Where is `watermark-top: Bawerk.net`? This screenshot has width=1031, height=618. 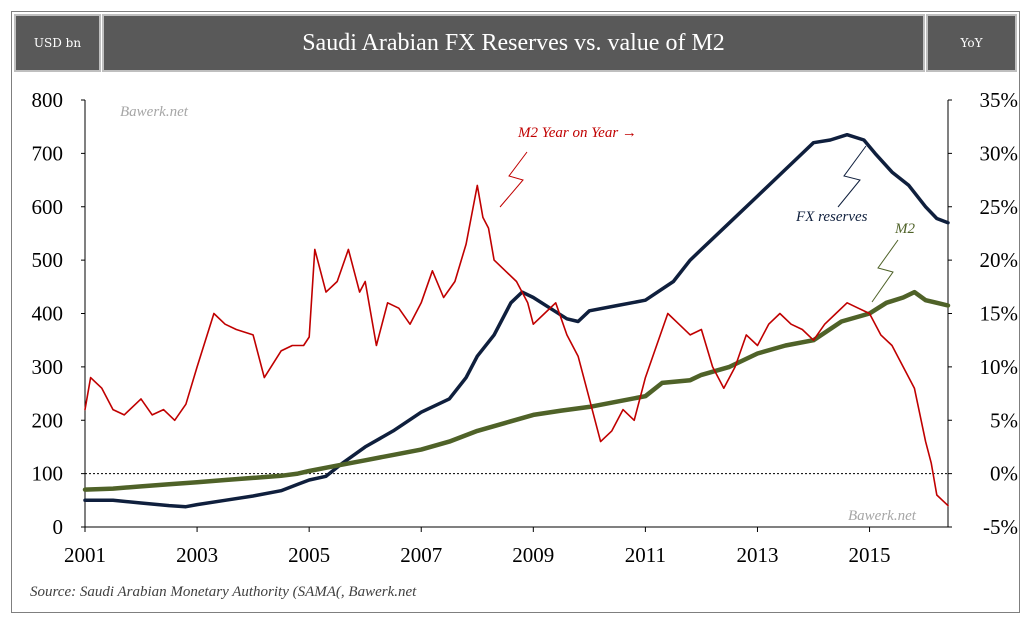
watermark-top: Bawerk.net is located at coordinates (154, 112).